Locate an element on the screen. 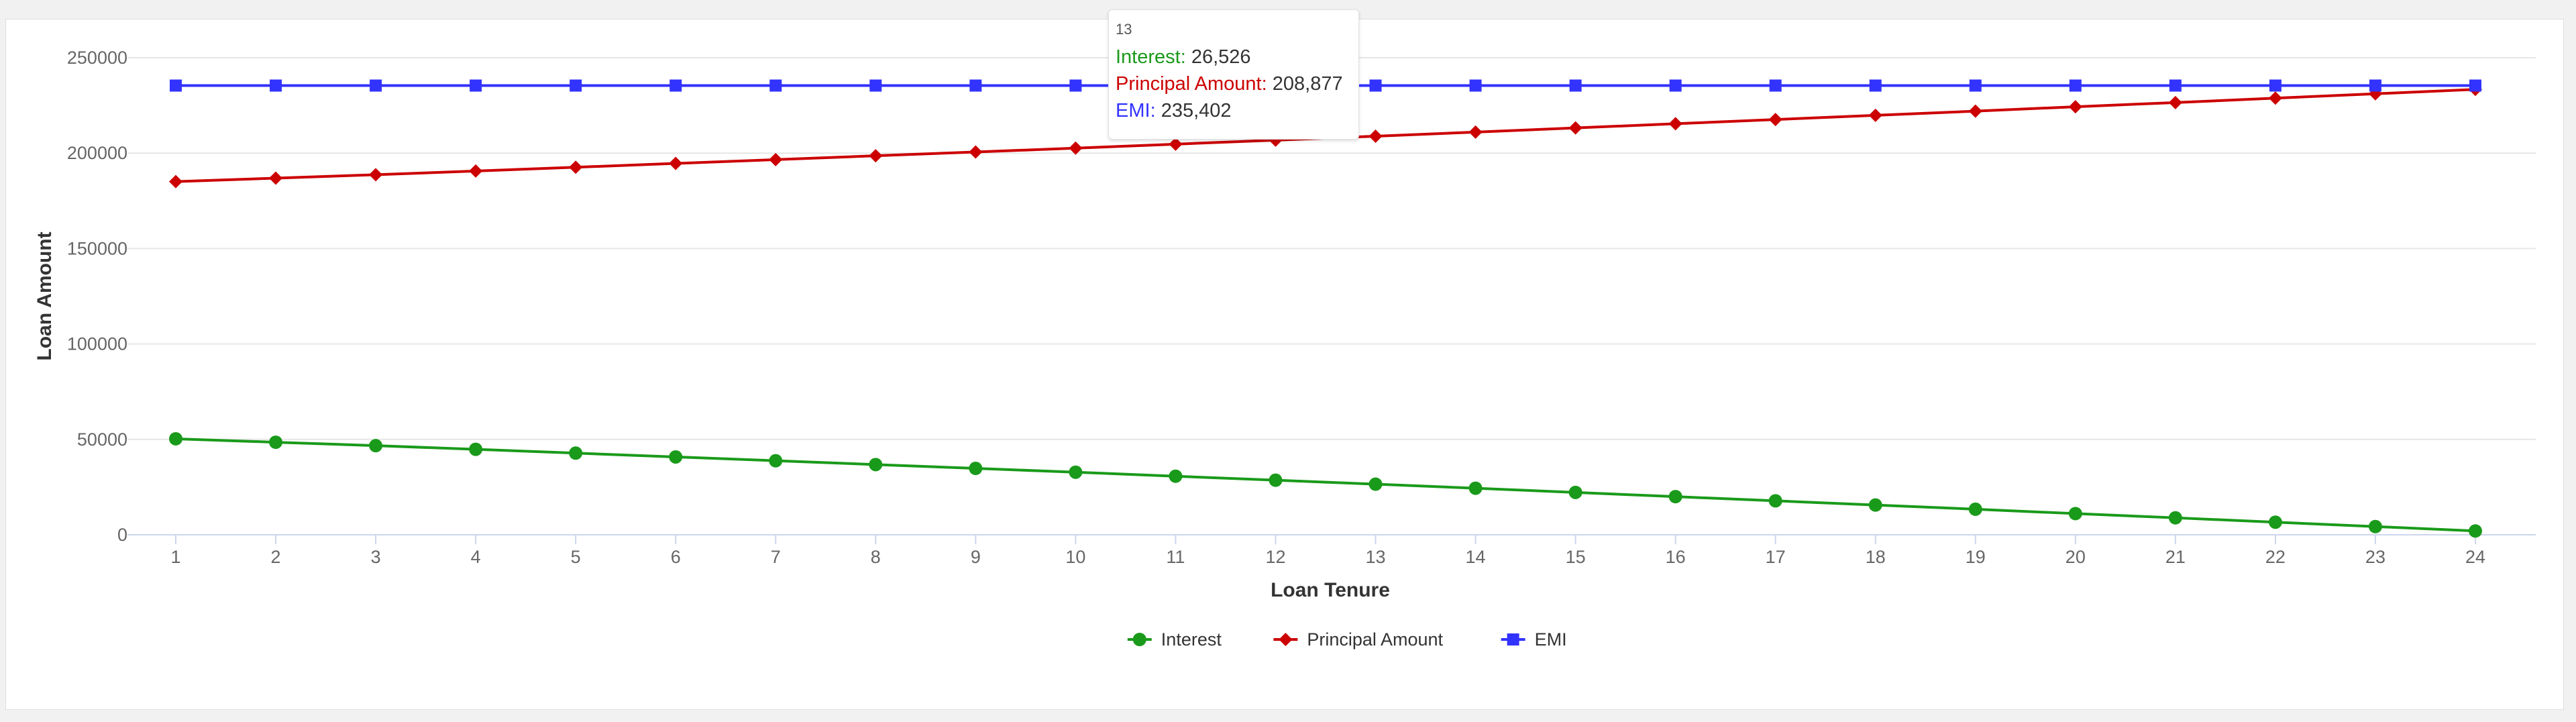 Image resolution: width=2576 pixels, height=722 pixels. tooltip-row-interest: Interest: 26,526 is located at coordinates (1237, 57).